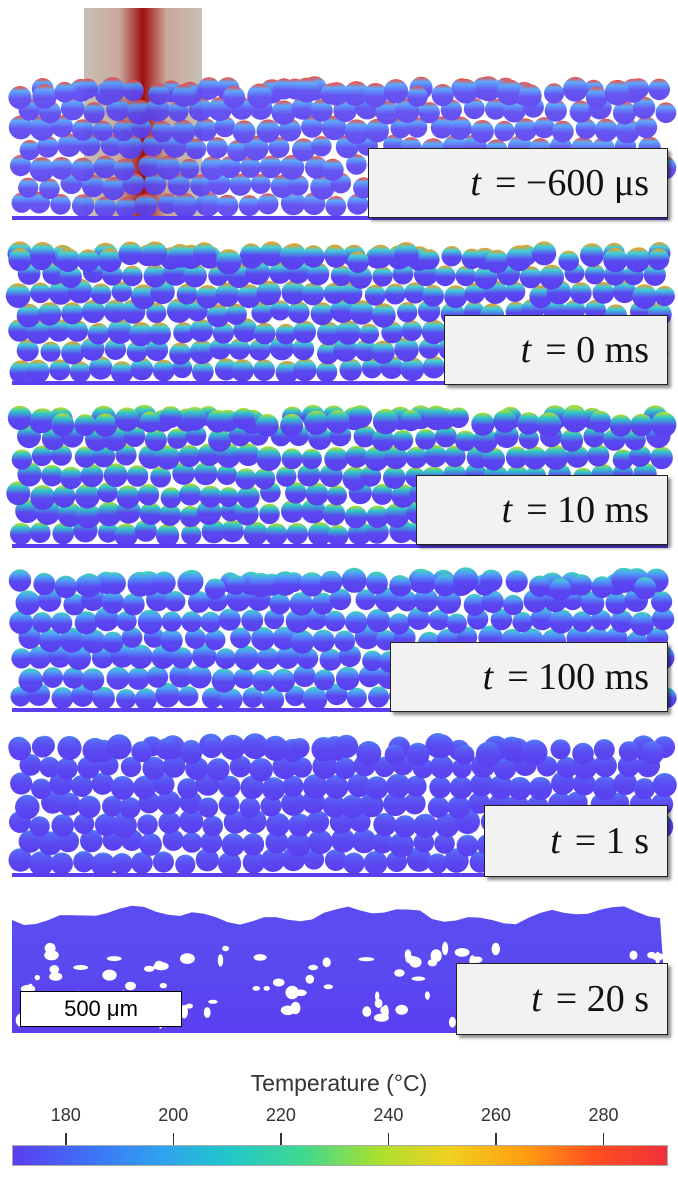 This screenshot has width=678, height=1178. I want to click on scale-bar: 500 μm, so click(101, 1009).